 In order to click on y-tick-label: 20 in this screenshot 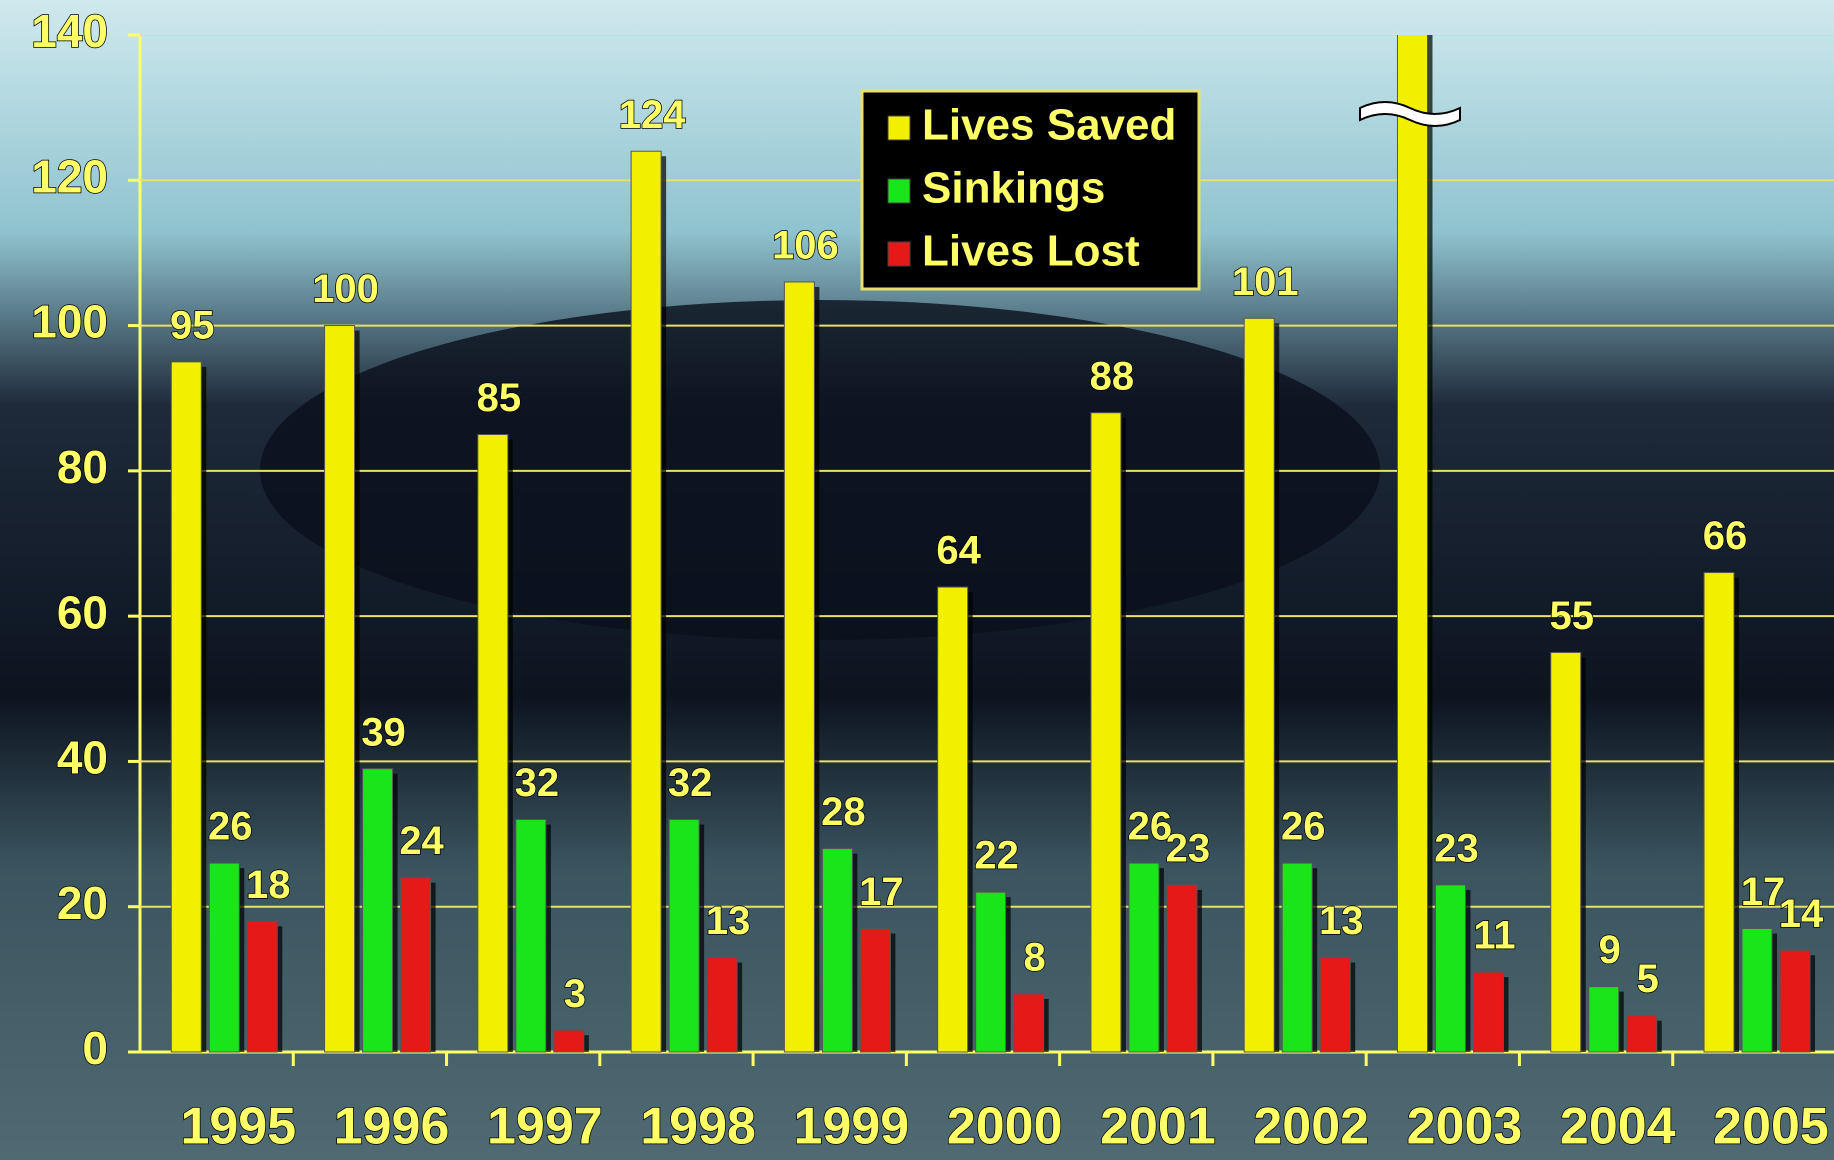, I will do `click(82, 903)`.